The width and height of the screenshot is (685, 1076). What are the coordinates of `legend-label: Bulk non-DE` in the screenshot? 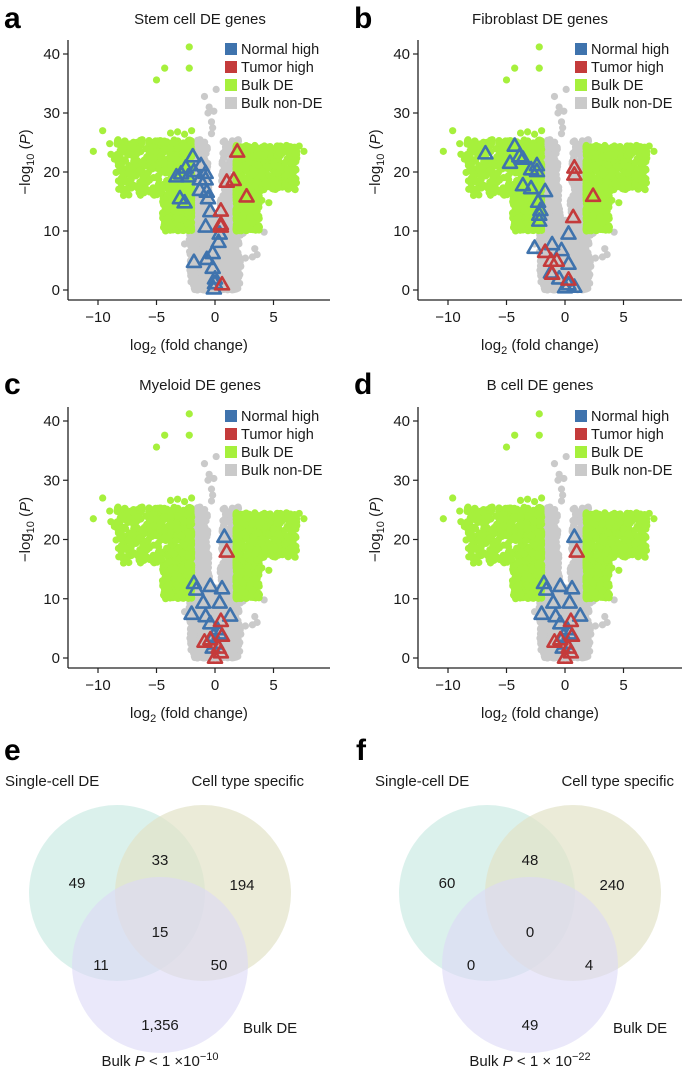 It's located at (282, 104).